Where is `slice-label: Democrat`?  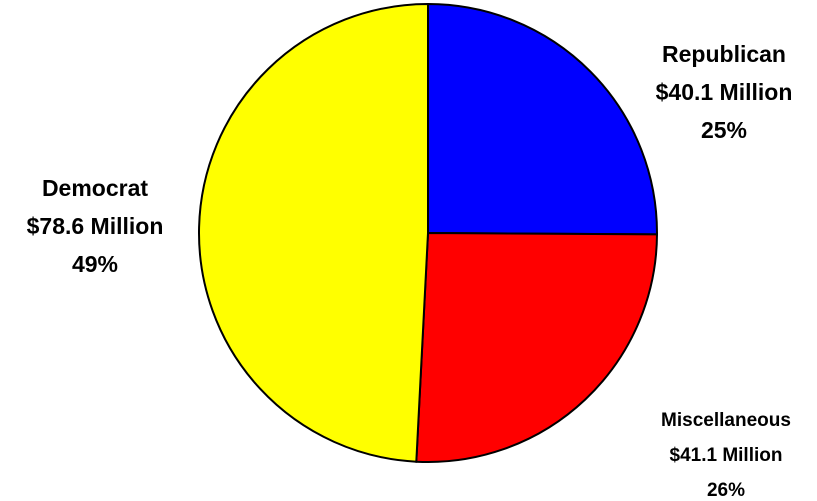
slice-label: Democrat is located at coordinates (95, 188).